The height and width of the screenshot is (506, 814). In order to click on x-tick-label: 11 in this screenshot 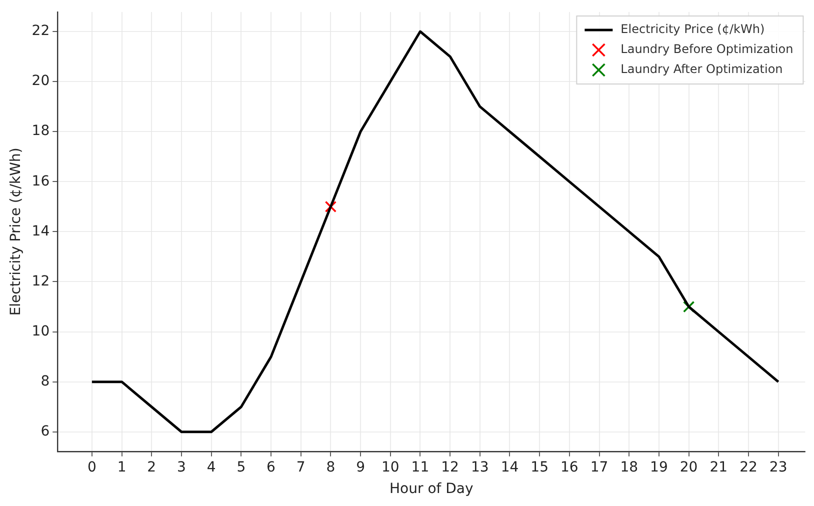, I will do `click(420, 467)`.